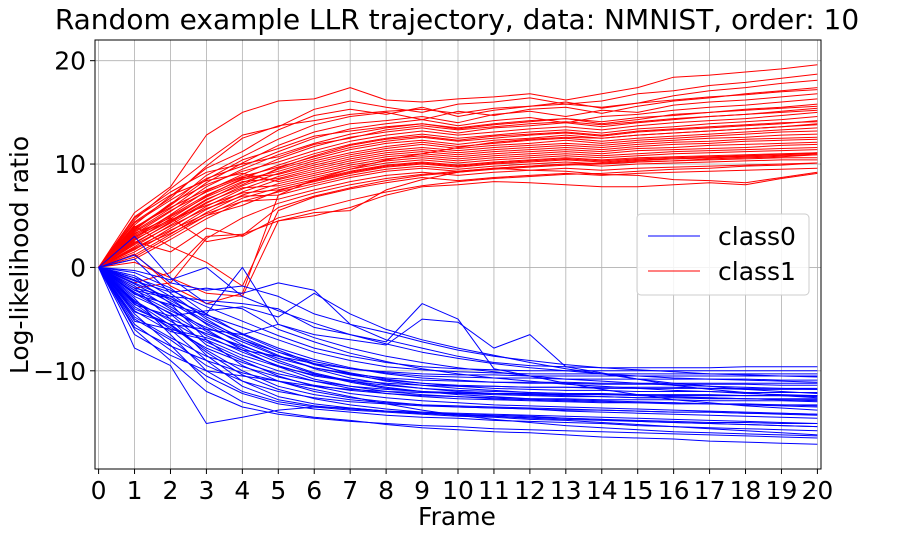 The height and width of the screenshot is (536, 897). I want to click on x-tick-label: 16, so click(674, 490).